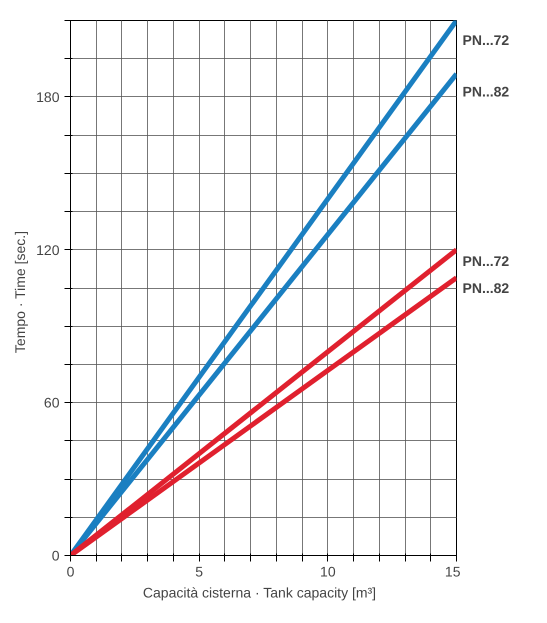 This screenshot has height=623, width=547. I want to click on x-tick-label: 0, so click(70, 572).